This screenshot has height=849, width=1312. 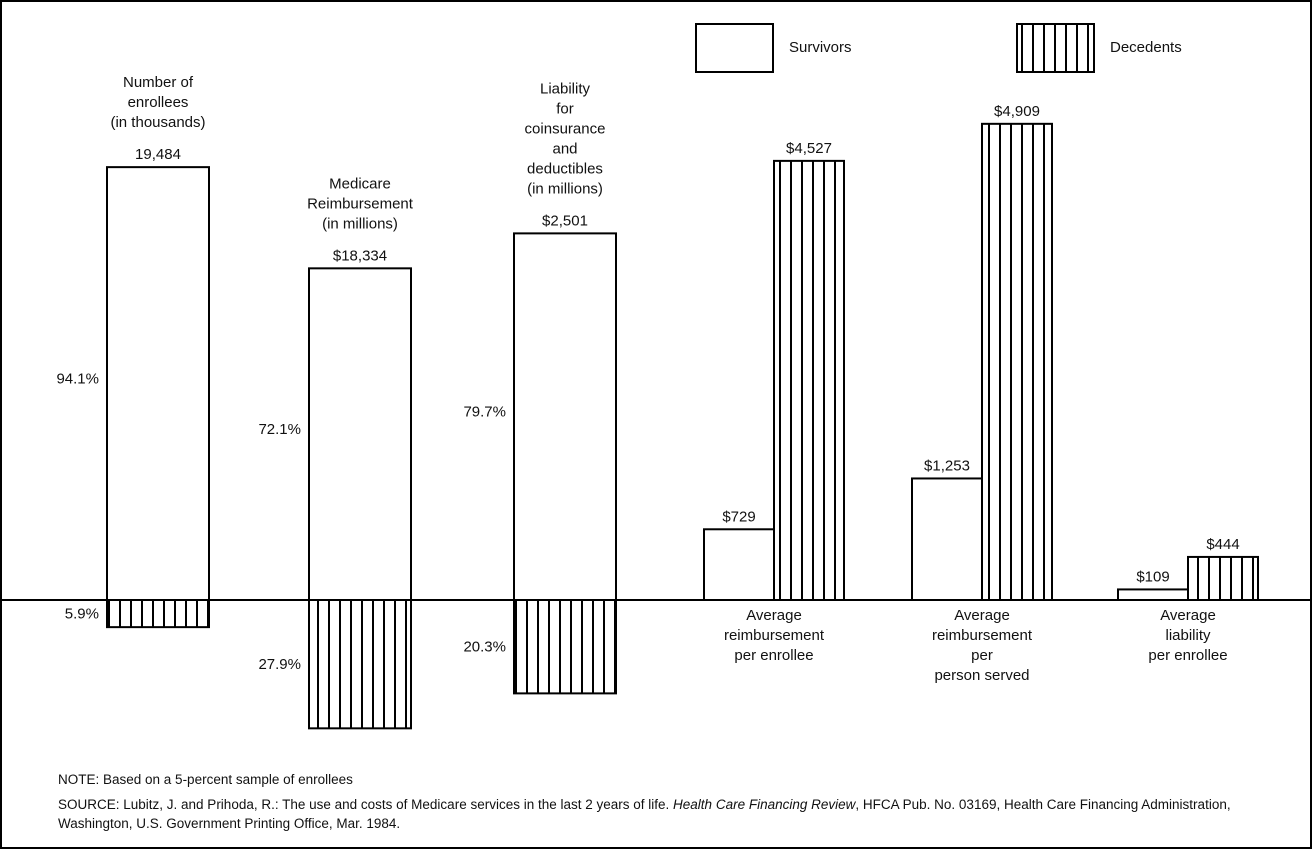 I want to click on value-label: 27.9%, so click(x=279, y=664).